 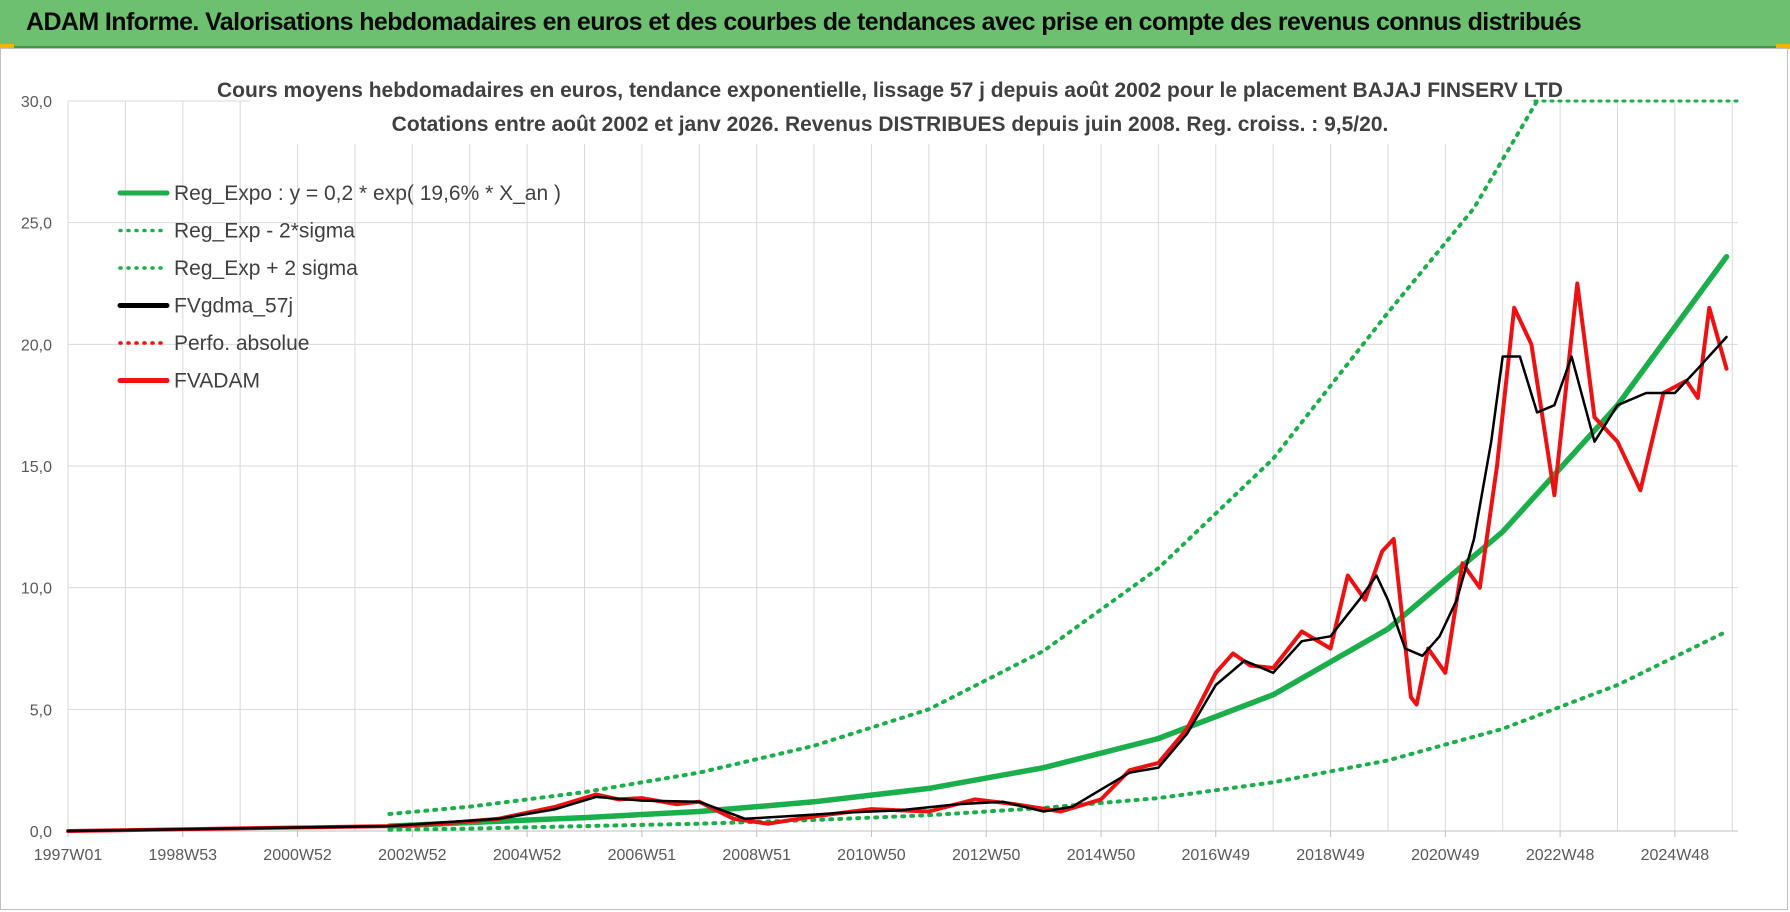 What do you see at coordinates (36, 102) in the screenshot?
I see `y-tick-label: 30,0` at bounding box center [36, 102].